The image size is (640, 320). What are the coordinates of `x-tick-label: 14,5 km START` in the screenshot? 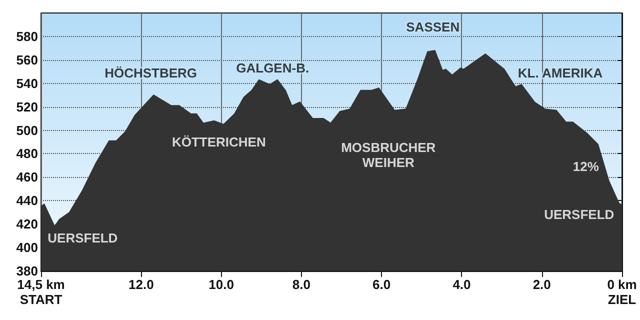 It's located at (41, 292).